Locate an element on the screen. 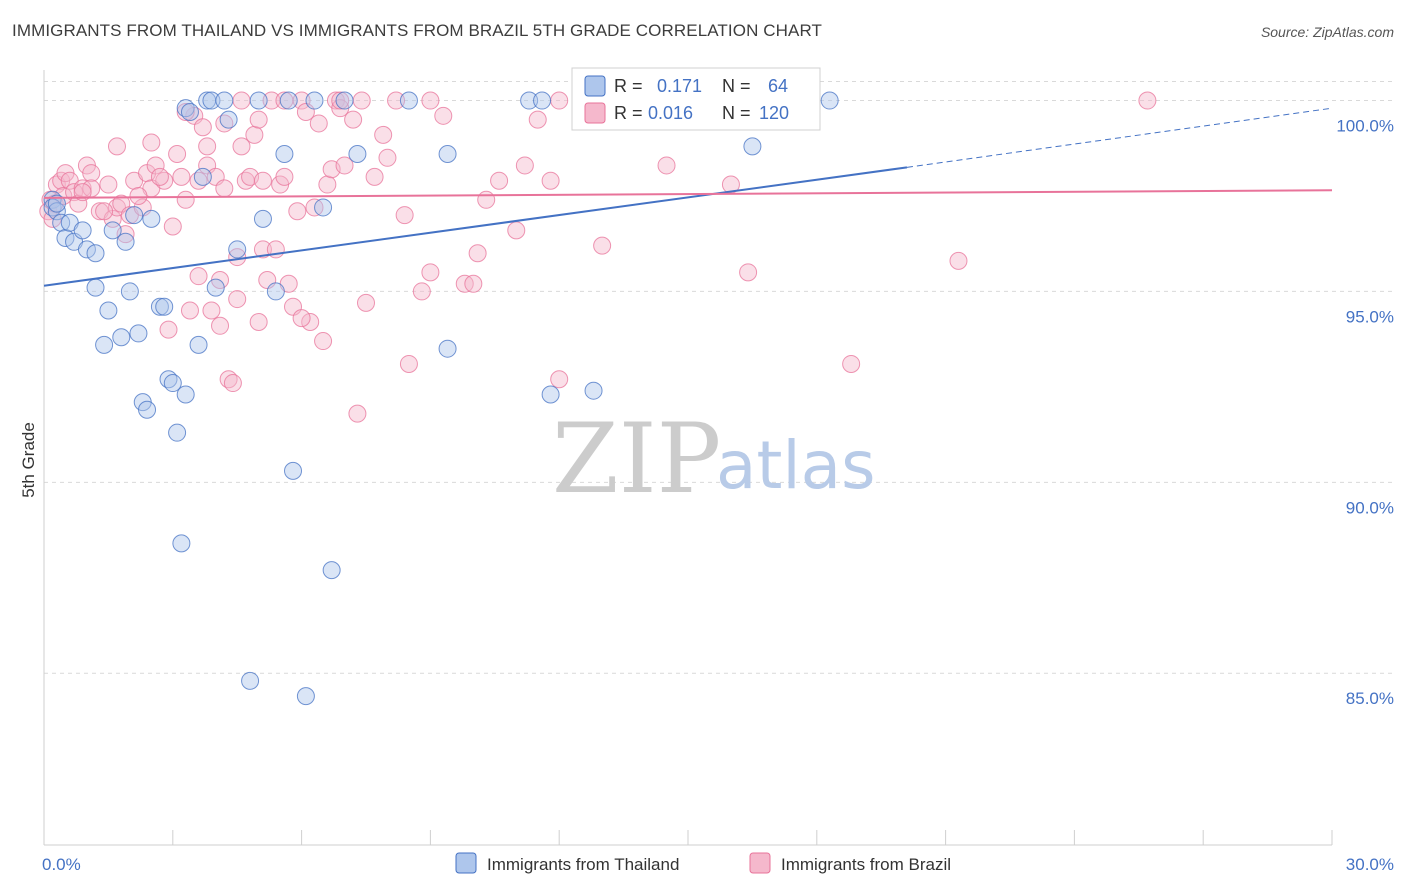 Image resolution: width=1406 pixels, height=892 pixels. brazil-n-label: N = is located at coordinates (736, 113).